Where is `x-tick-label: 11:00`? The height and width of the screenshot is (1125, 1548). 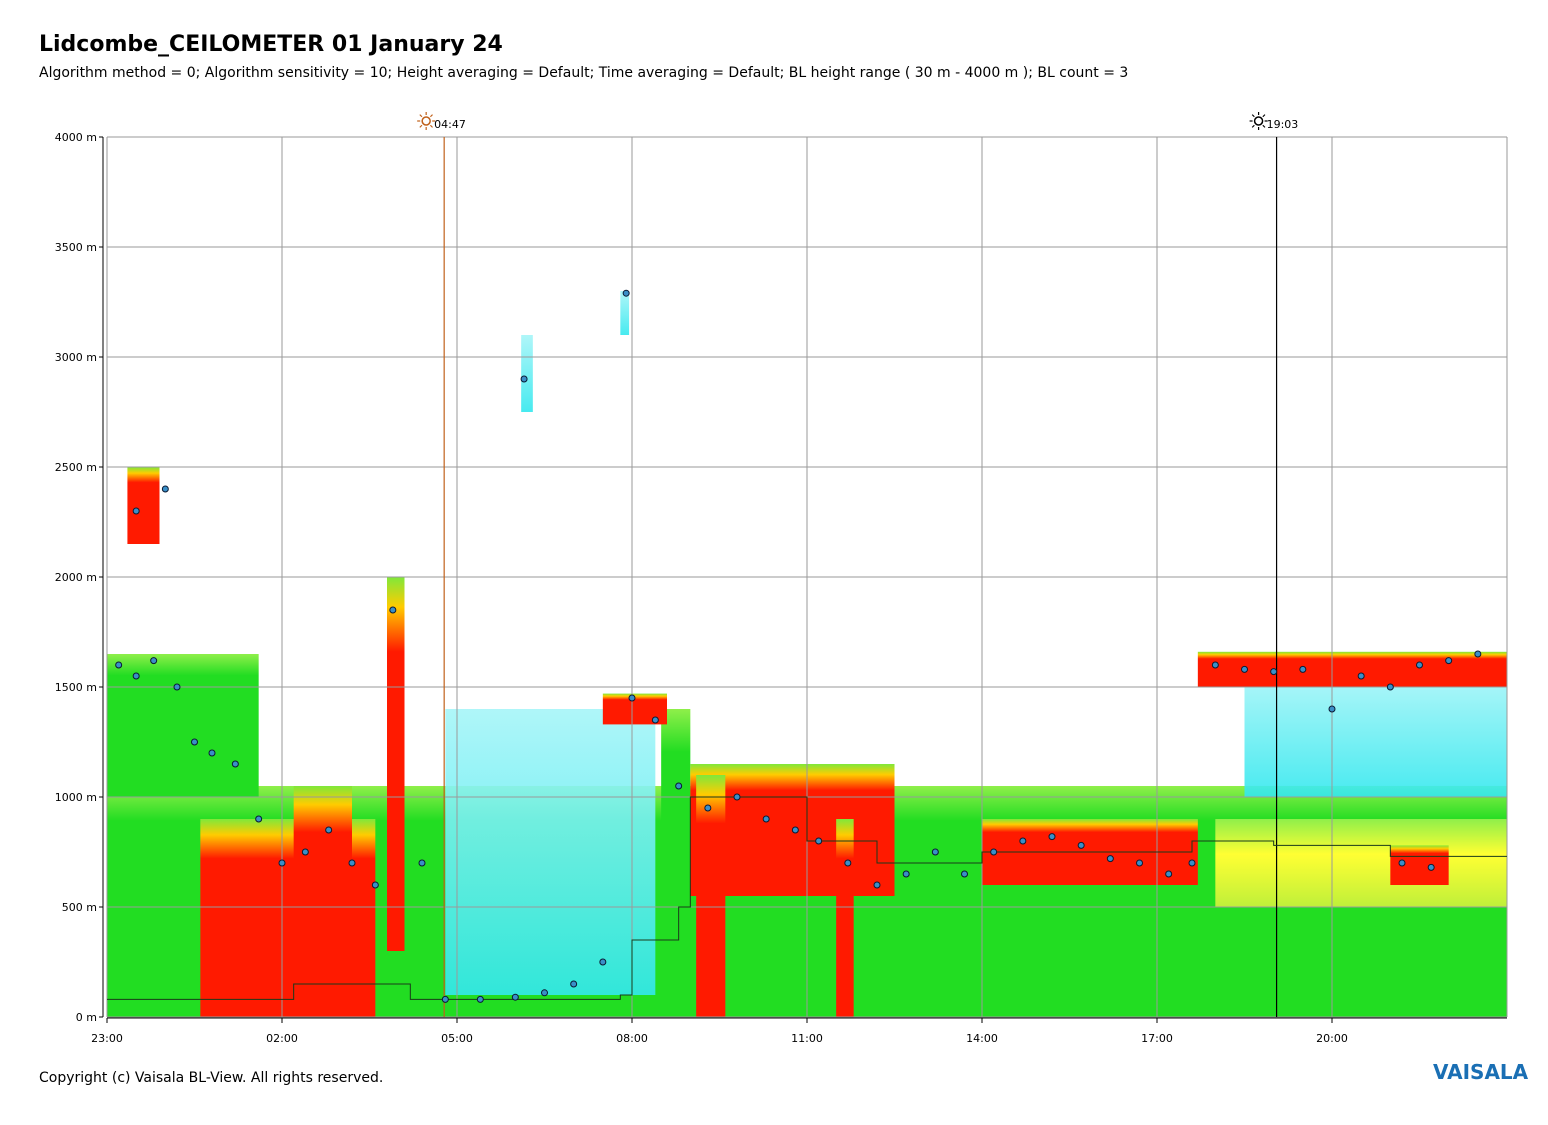
x-tick-label: 11:00 is located at coordinates (807, 1038).